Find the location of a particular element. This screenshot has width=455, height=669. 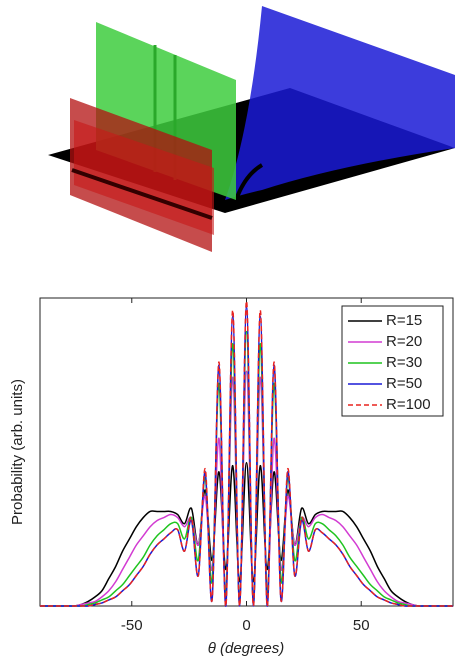

x-tick-label: -50 is located at coordinates (132, 625).